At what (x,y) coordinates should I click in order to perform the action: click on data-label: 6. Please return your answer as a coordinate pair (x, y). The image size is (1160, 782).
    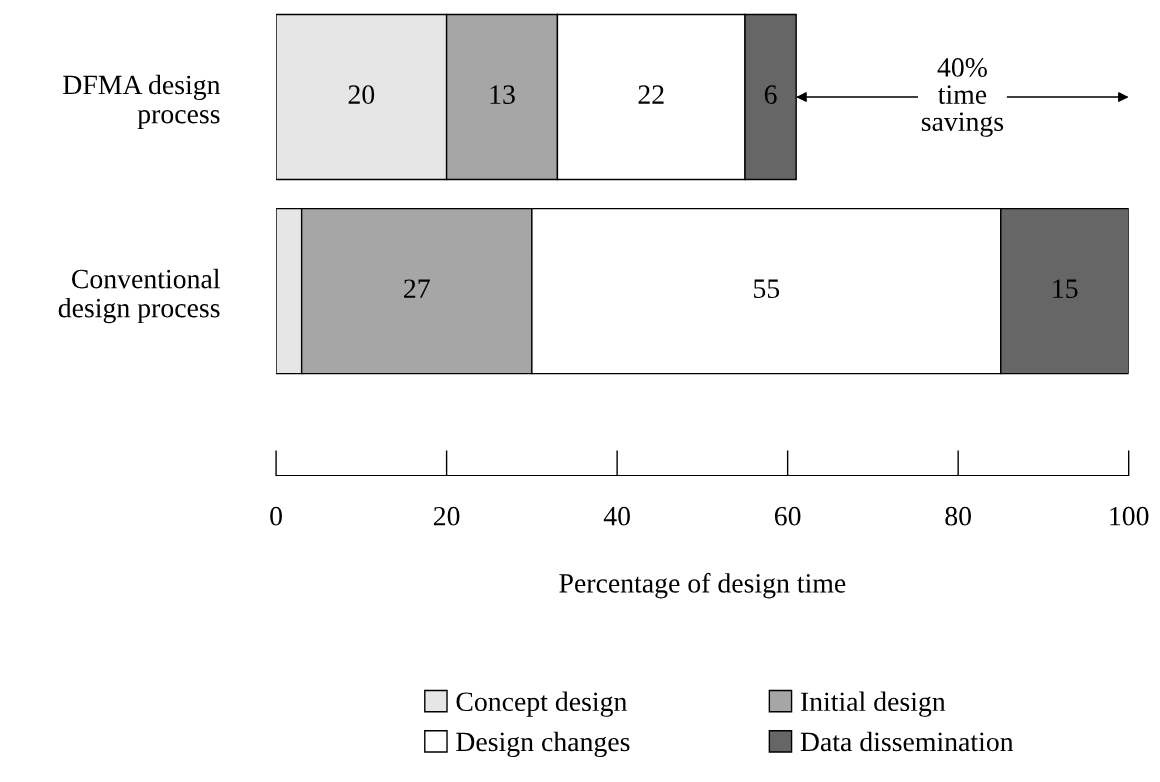
    Looking at the image, I should click on (770, 94).